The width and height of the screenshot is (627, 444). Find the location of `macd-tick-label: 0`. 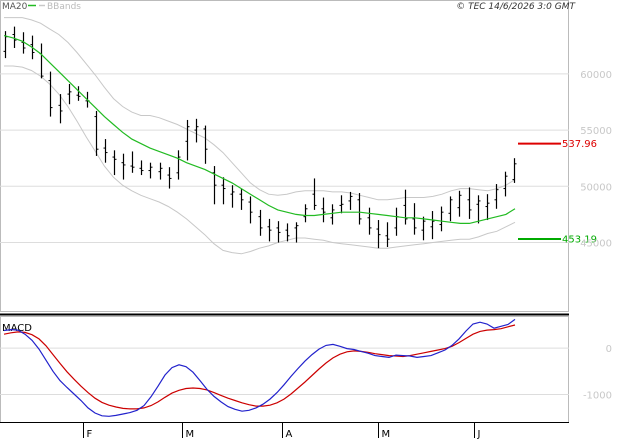

macd-tick-label: 0 is located at coordinates (609, 349).